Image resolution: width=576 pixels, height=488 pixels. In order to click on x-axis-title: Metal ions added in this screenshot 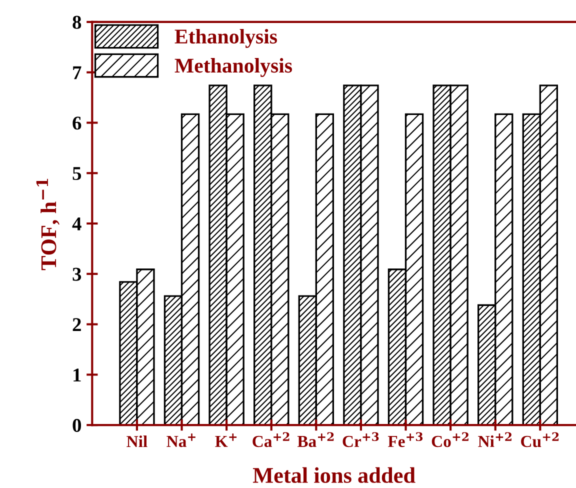, I will do `click(334, 475)`.